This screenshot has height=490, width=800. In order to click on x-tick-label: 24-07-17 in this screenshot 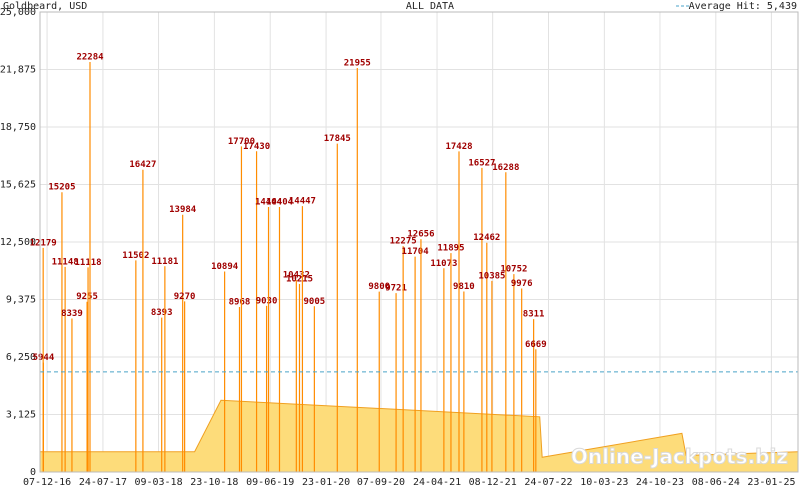, I will do `click(103, 482)`.